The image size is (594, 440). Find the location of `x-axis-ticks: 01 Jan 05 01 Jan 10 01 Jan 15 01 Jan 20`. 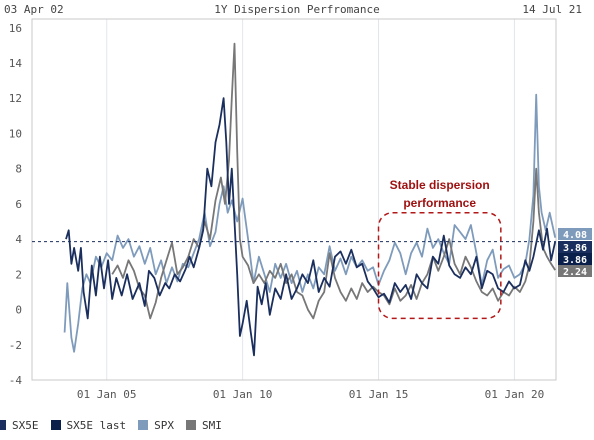

x-axis-ticks: 01 Jan 05 01 Jan 10 01 Jan 15 01 Jan 20 is located at coordinates (310, 394).